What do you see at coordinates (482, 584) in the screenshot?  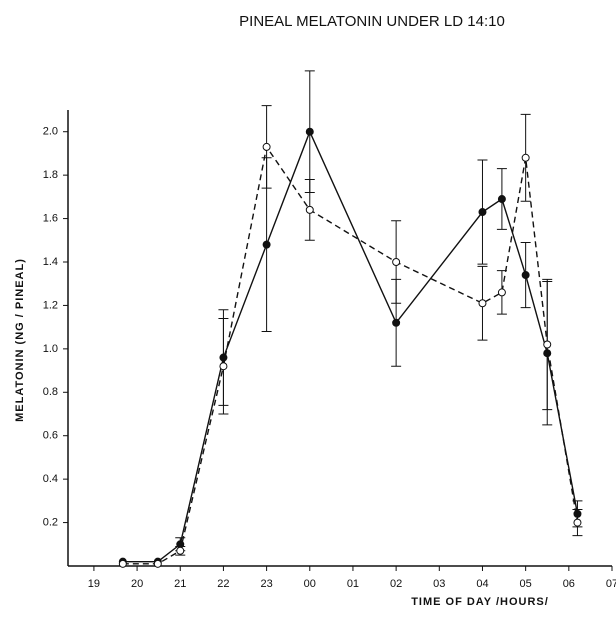 I see `x-tick-label: 04` at bounding box center [482, 584].